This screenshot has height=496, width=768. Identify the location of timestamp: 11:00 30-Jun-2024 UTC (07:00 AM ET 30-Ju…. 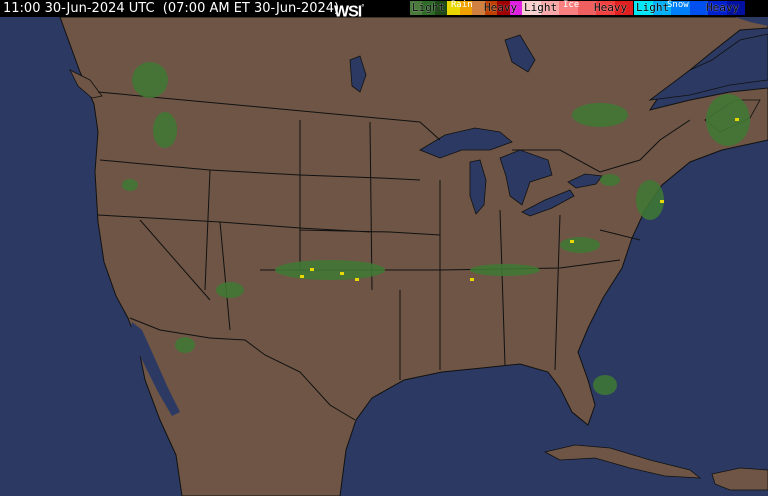
(171, 8).